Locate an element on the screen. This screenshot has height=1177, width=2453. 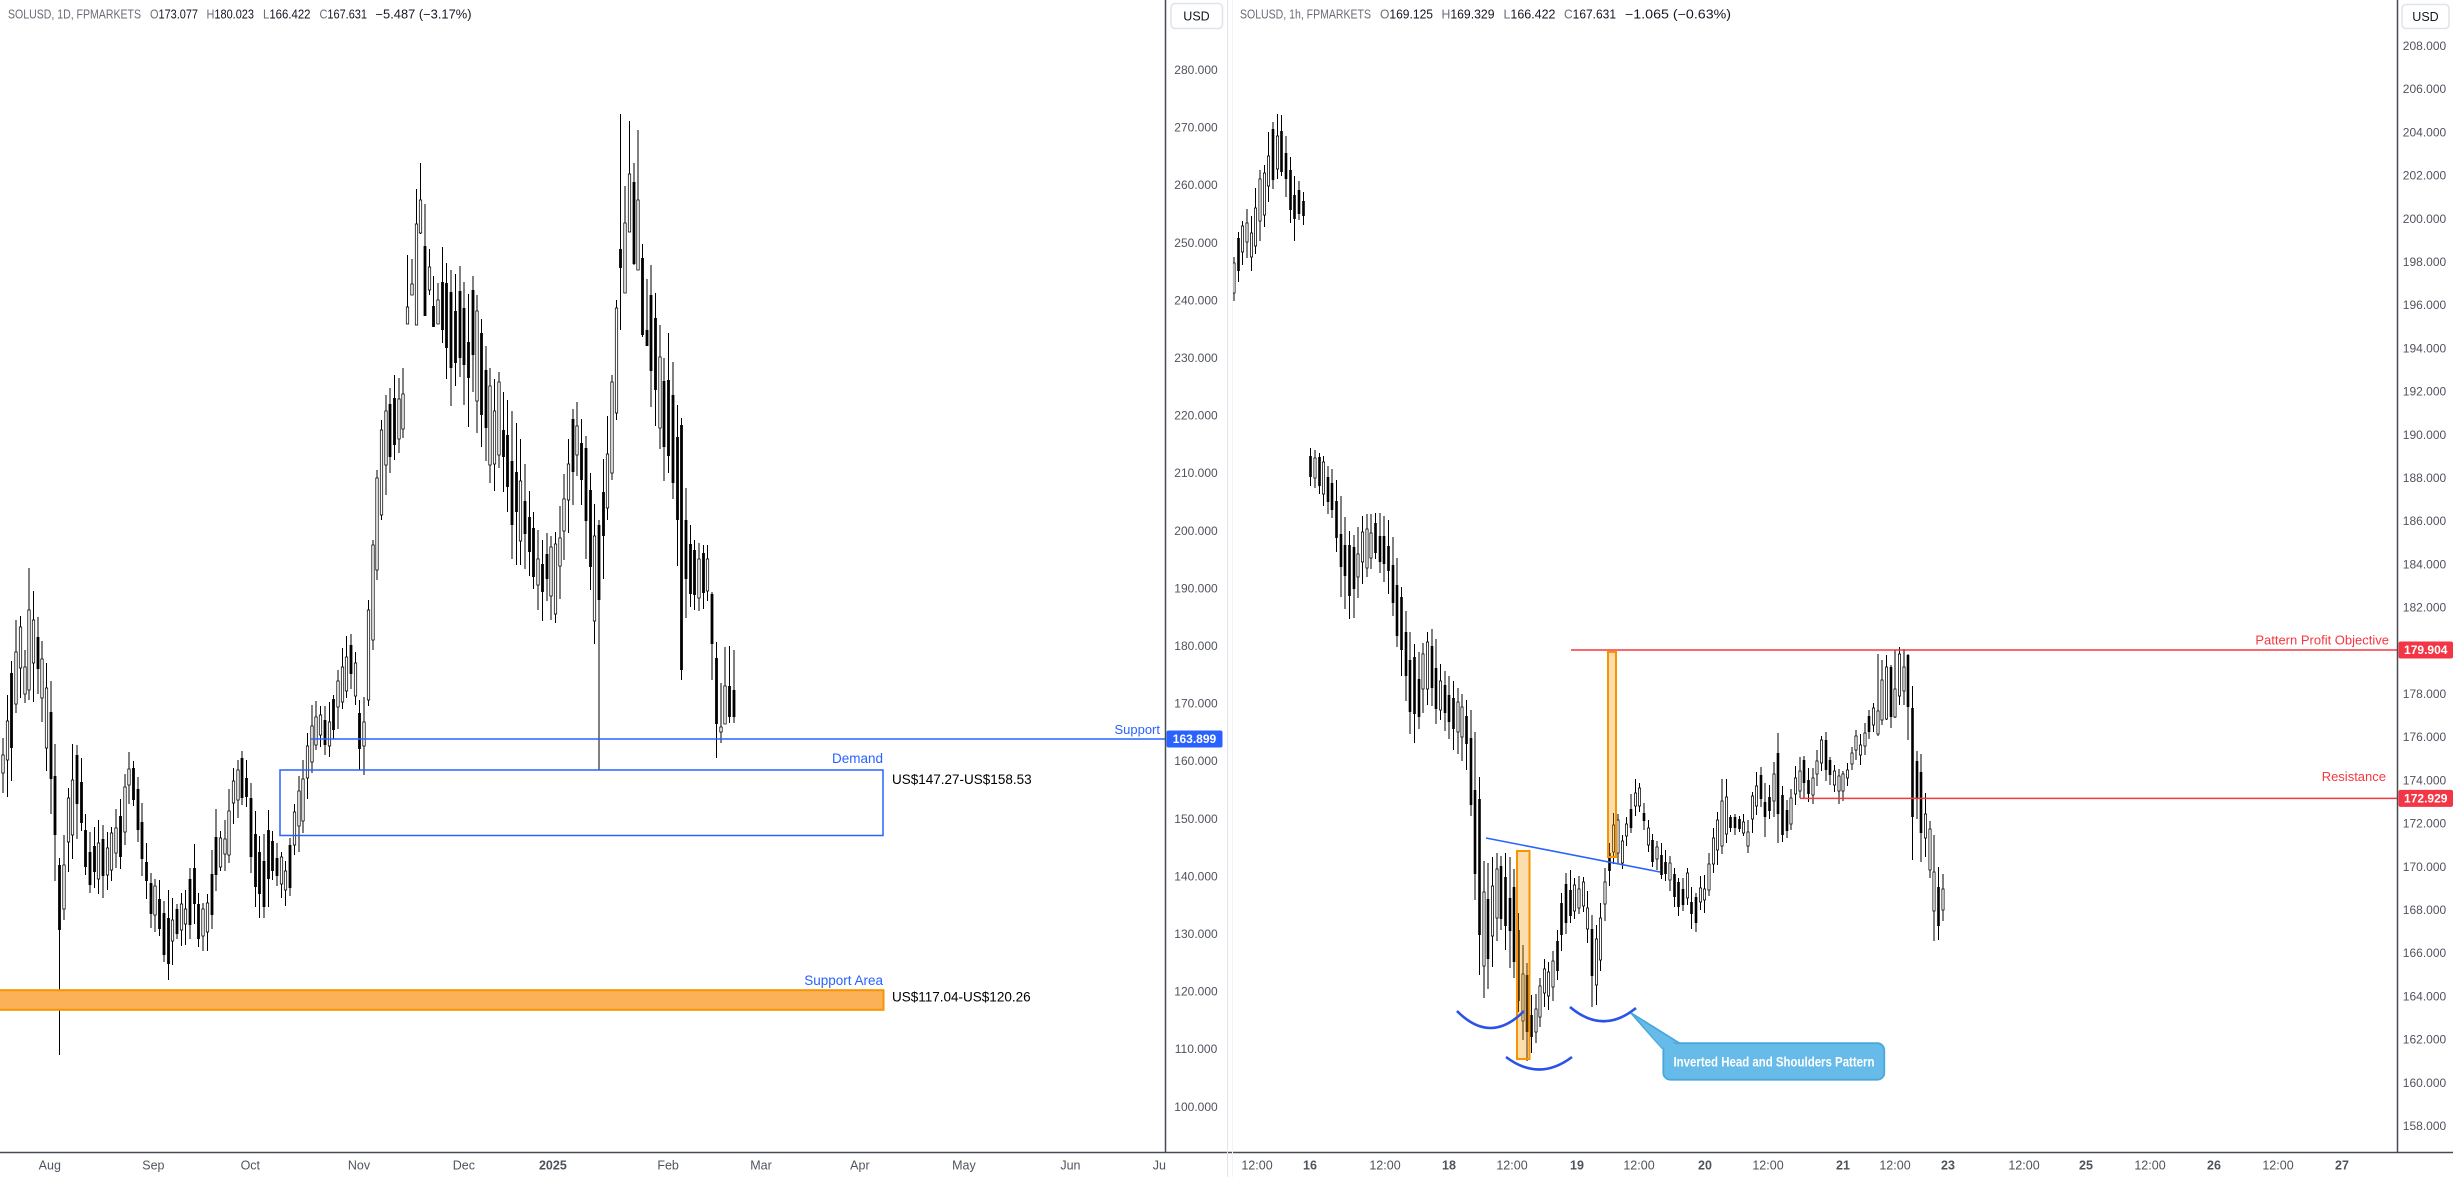
svg-text: 120.000 is located at coordinates (1196, 992).